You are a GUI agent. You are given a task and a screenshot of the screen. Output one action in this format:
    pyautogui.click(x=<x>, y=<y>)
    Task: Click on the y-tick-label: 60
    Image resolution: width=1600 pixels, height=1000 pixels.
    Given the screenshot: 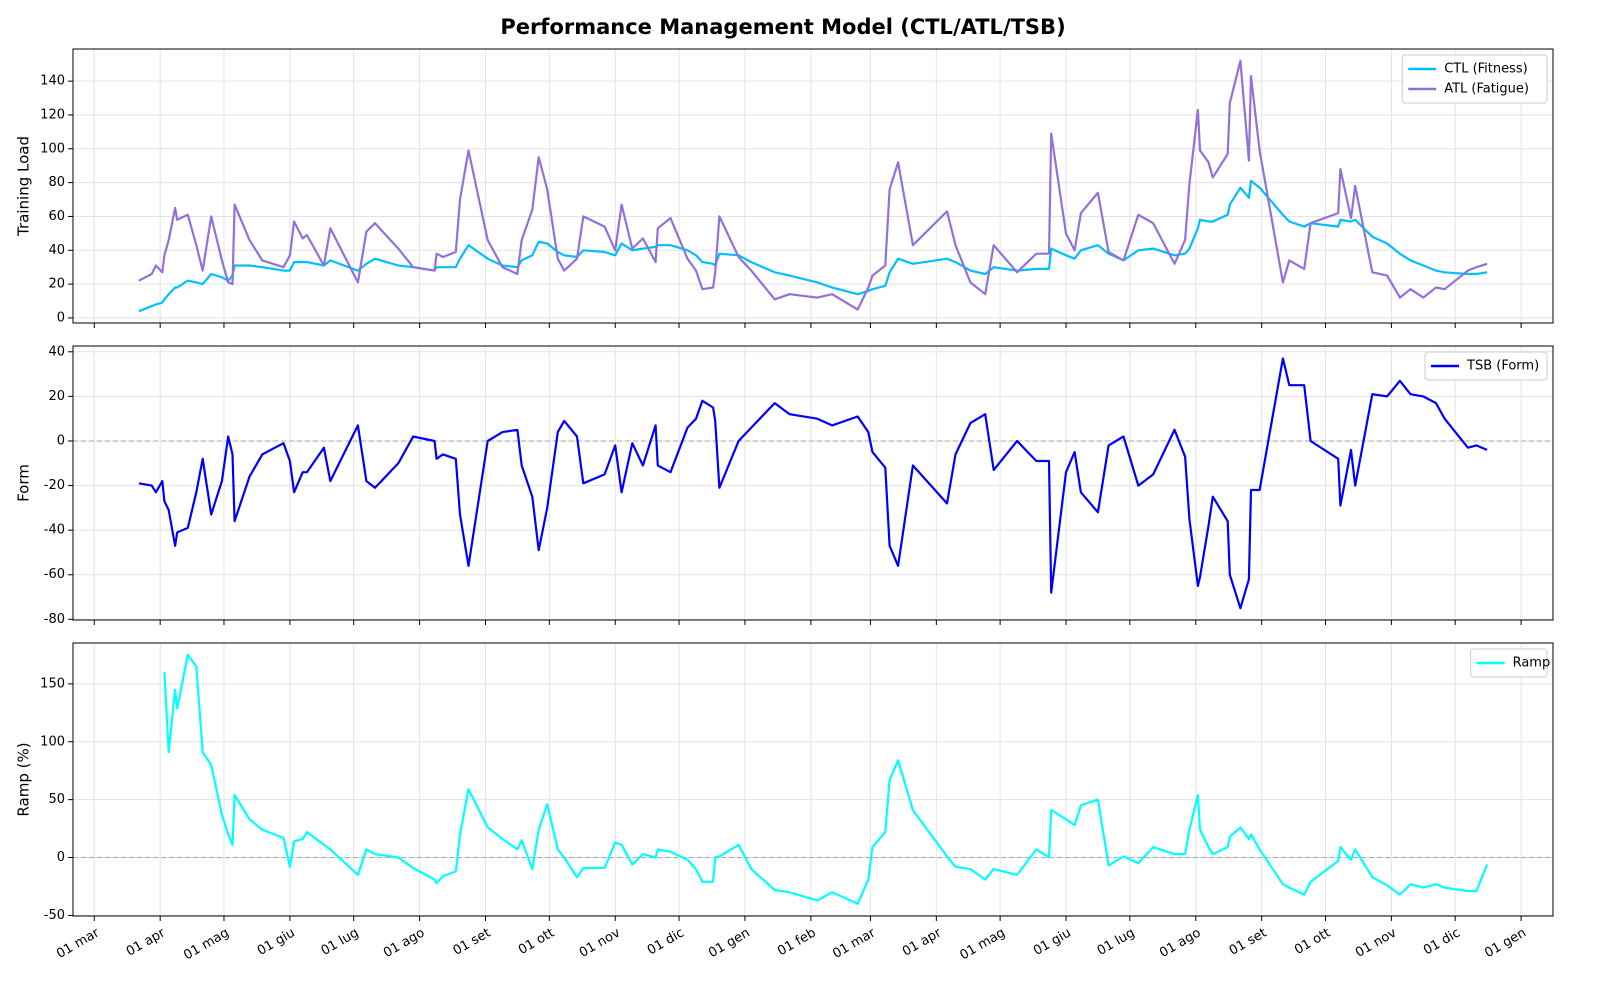 What is the action you would take?
    pyautogui.click(x=56, y=216)
    